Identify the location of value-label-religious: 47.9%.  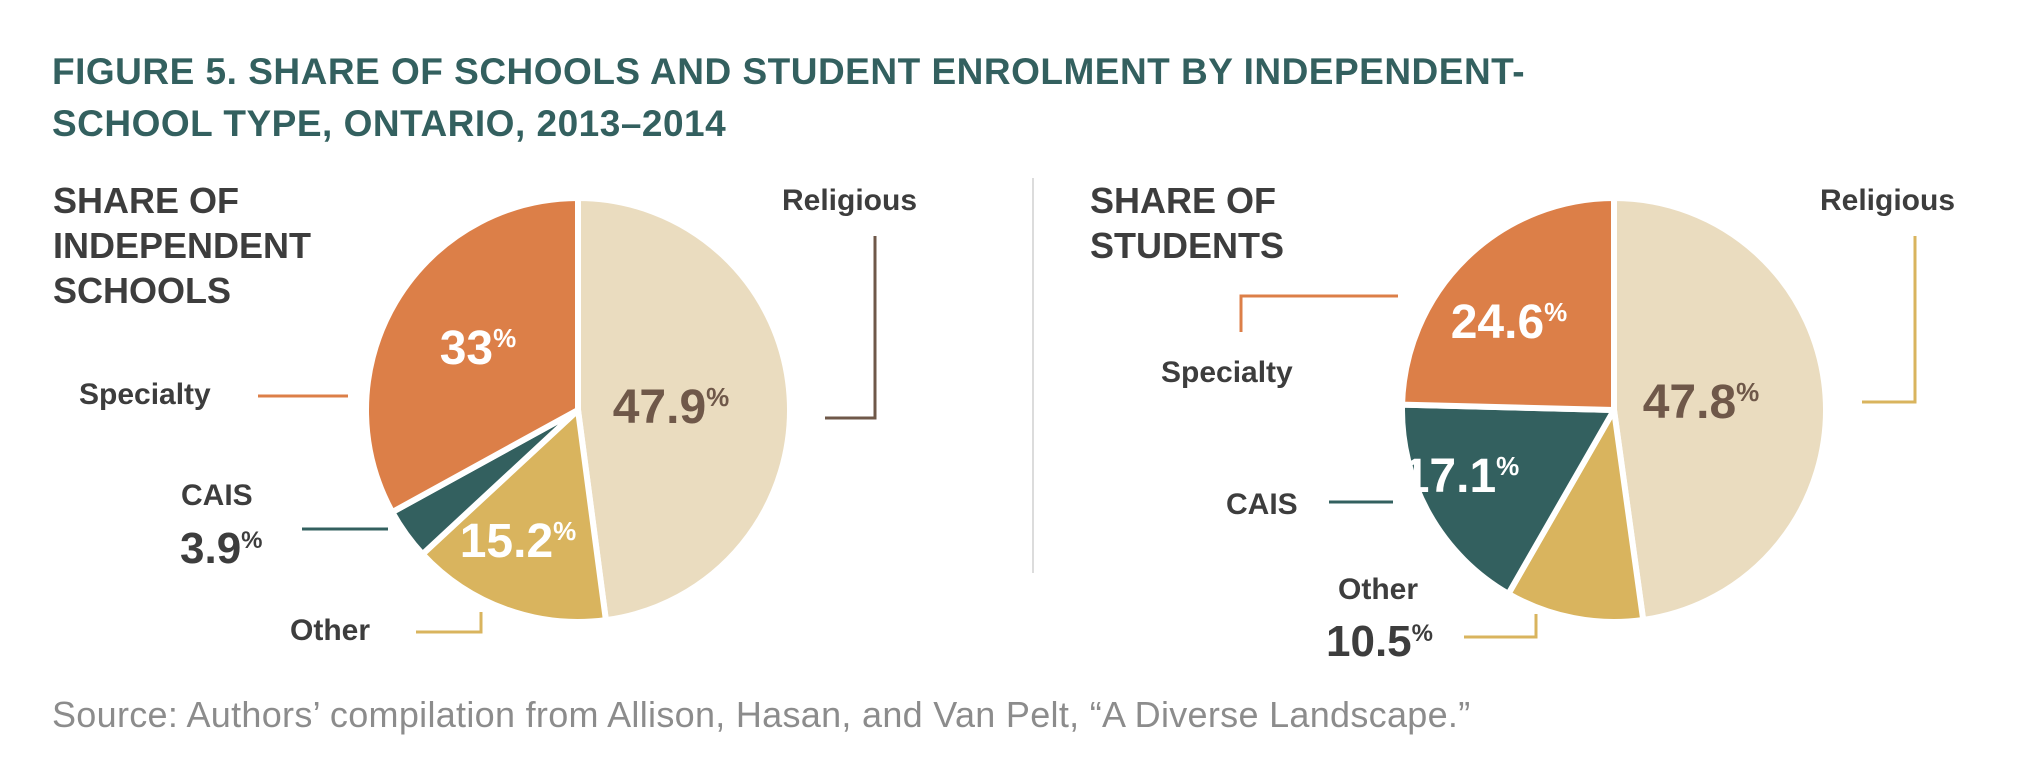
(671, 407).